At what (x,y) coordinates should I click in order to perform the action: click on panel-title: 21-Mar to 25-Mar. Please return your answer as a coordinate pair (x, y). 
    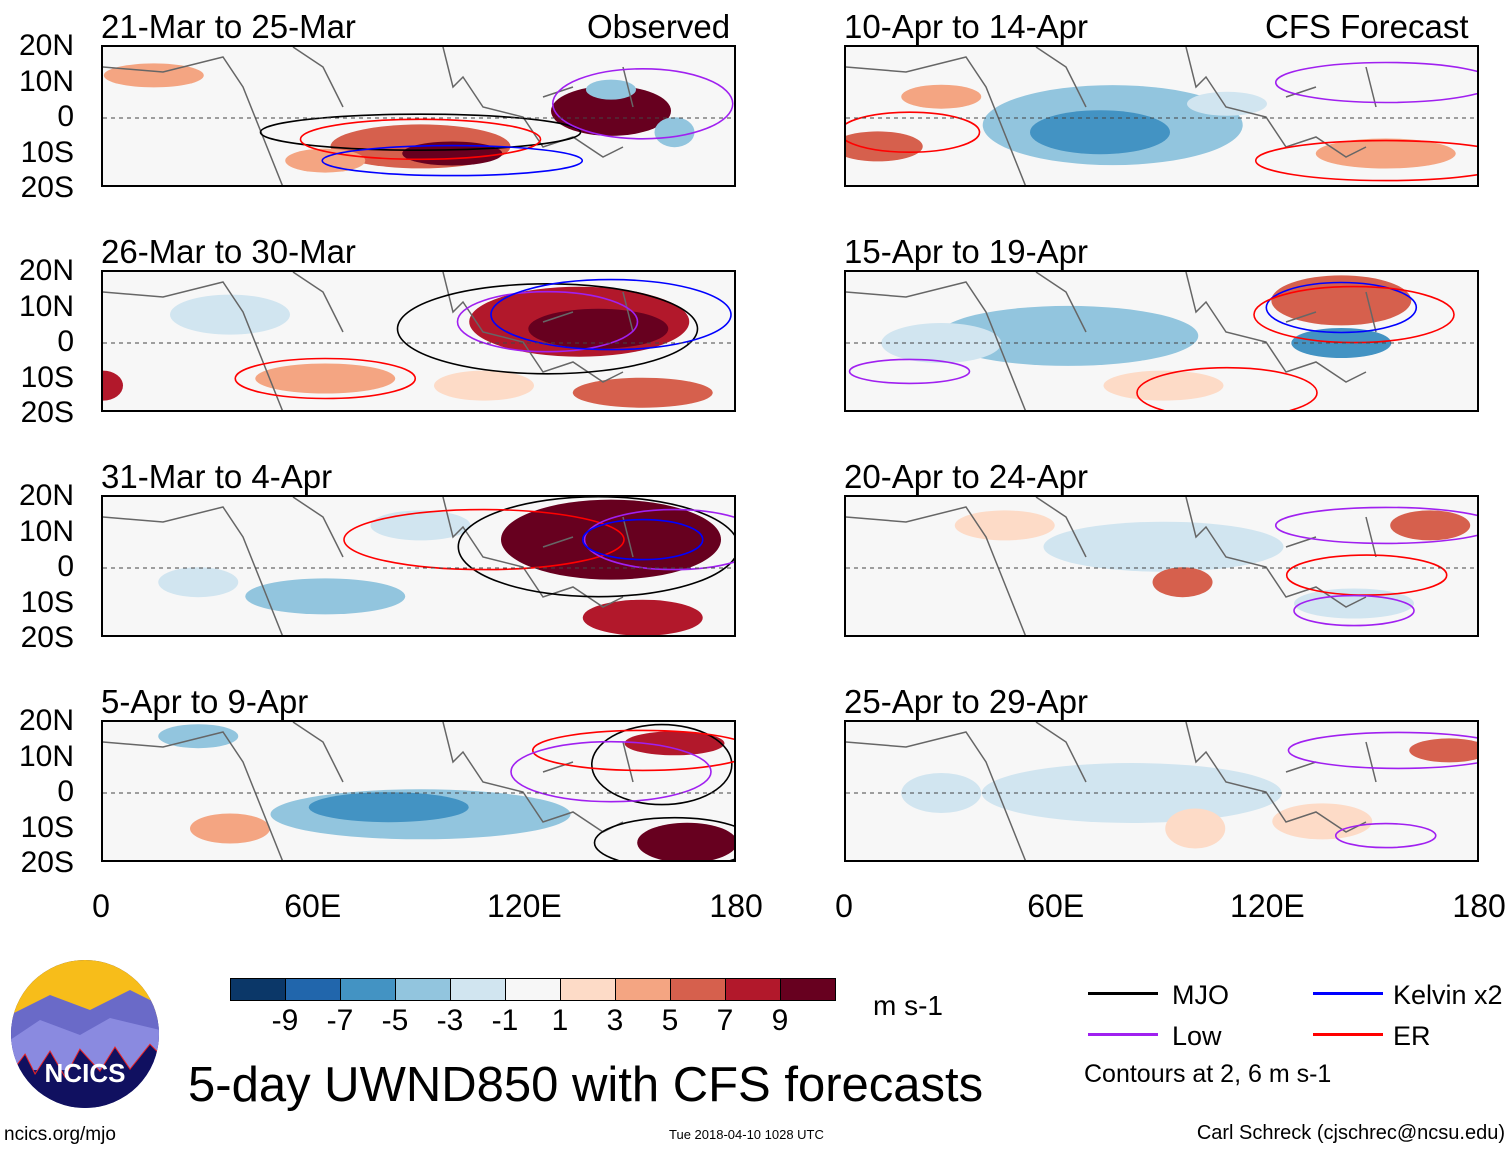
    Looking at the image, I should click on (228, 26).